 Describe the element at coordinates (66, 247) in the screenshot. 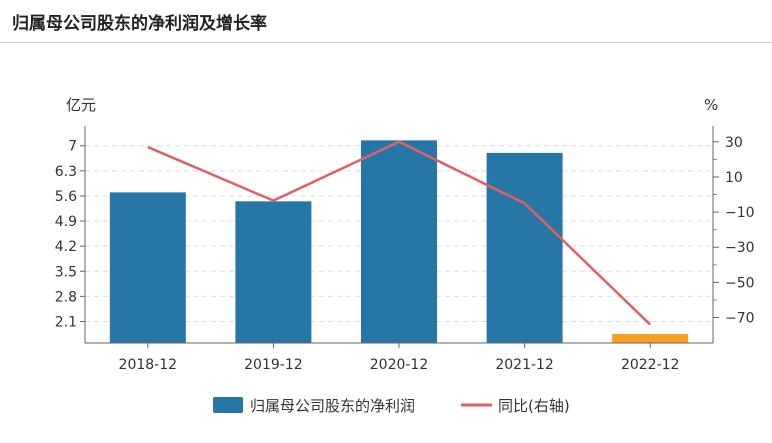

I see `left-tick-label: 4.2` at that location.